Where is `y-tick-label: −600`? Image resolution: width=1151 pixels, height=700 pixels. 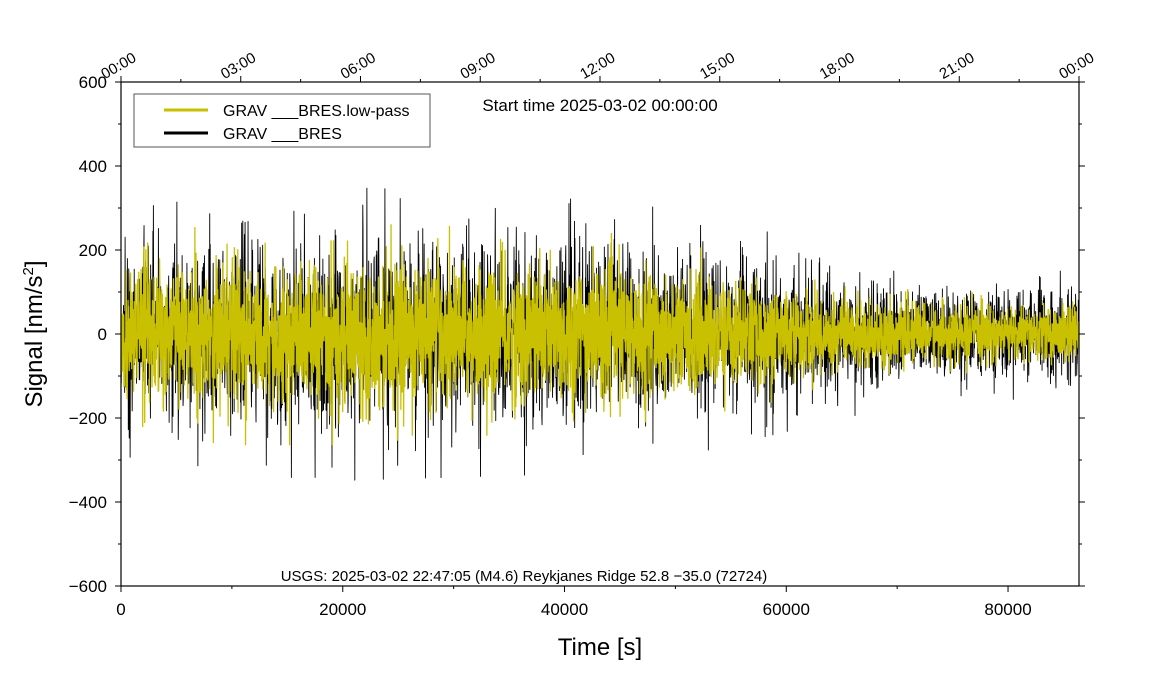 y-tick-label: −600 is located at coordinates (88, 586).